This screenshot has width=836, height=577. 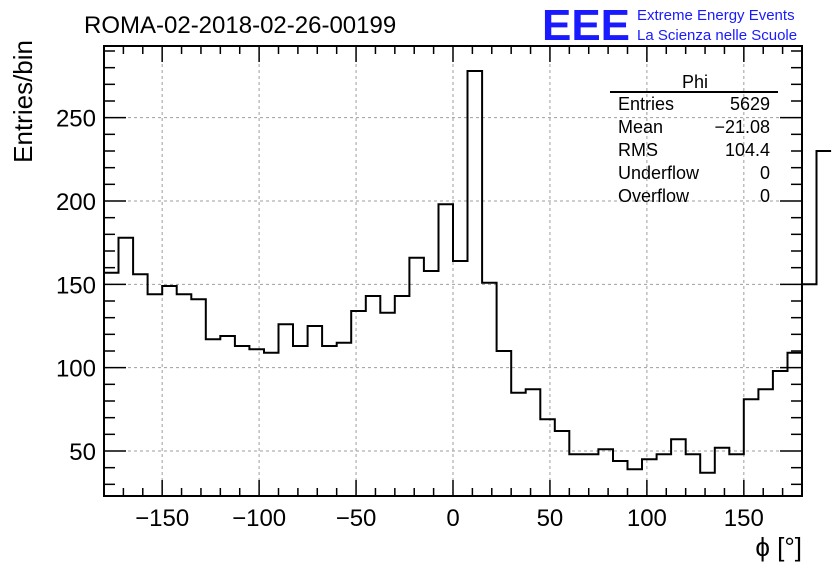 I want to click on stats-value: 104.4, so click(x=747, y=150).